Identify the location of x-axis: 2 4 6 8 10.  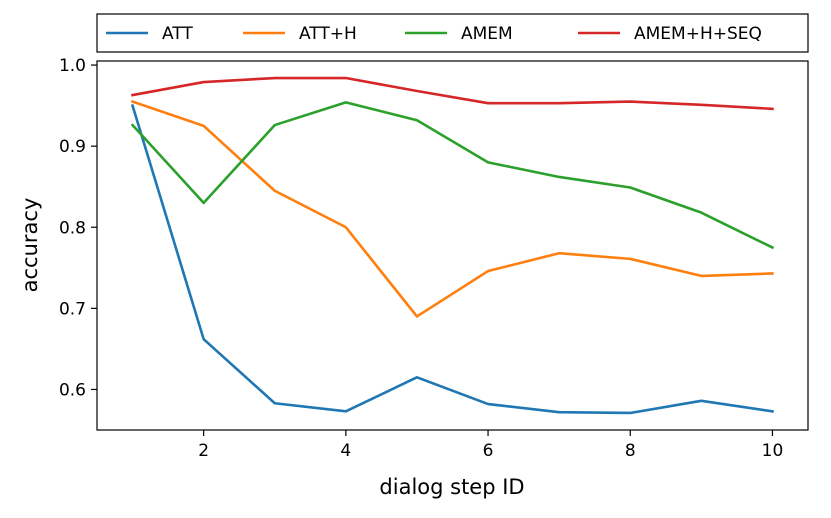
(490, 445).